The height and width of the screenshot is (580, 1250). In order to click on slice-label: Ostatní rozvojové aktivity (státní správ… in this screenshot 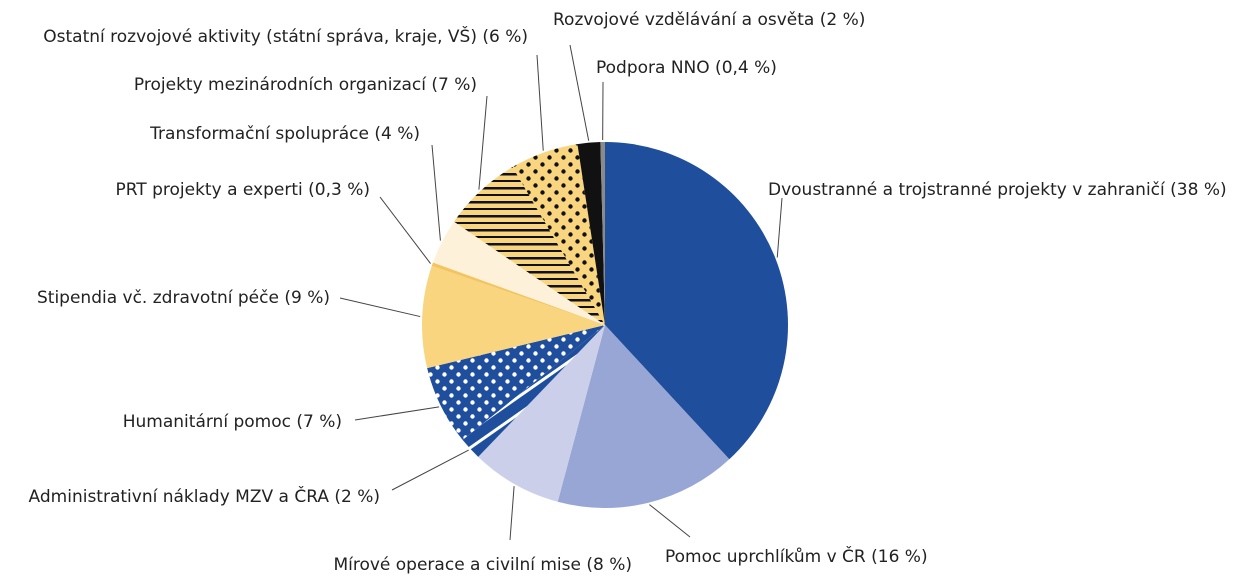, I will do `click(285, 36)`.